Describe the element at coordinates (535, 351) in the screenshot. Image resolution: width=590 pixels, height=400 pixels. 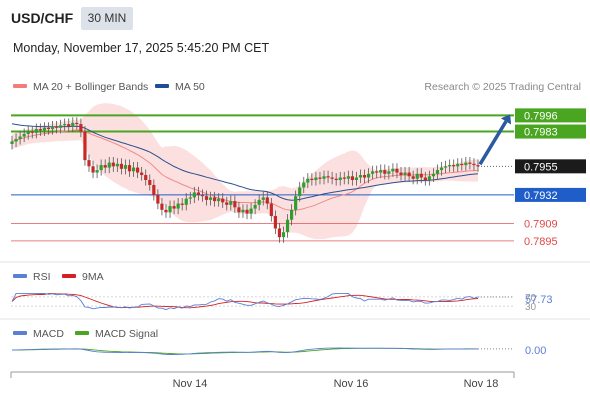
I see `macd-last-value: 0.00` at that location.